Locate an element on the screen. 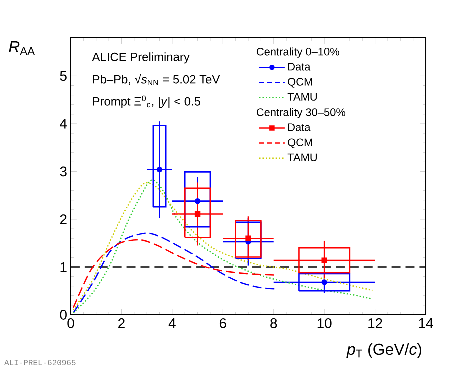 Image resolution: width=474 pixels, height=370 pixels. y-tick-label: 5 is located at coordinates (63, 76).